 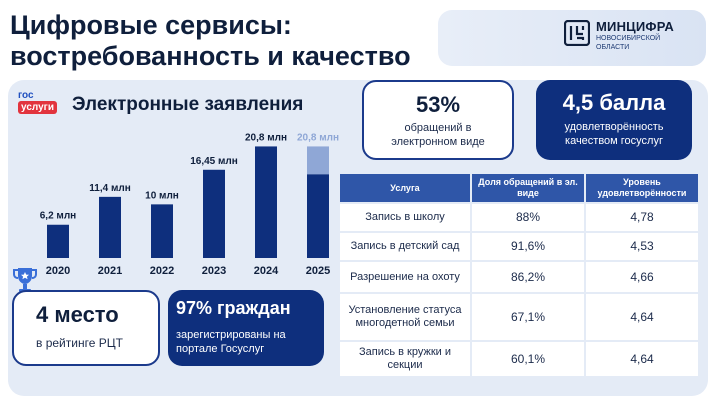 What do you see at coordinates (266, 202) in the screenshot?
I see `bar-2024` at bounding box center [266, 202].